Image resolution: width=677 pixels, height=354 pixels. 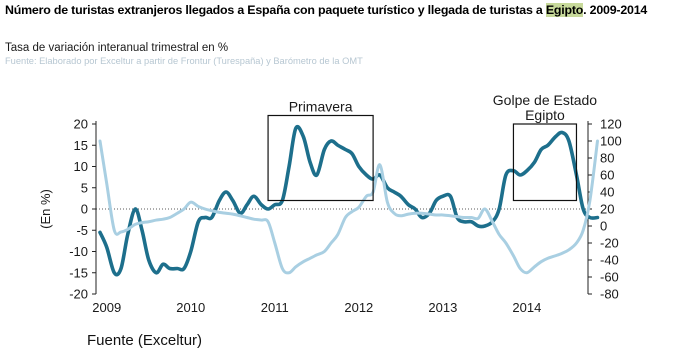 What do you see at coordinates (78, 294) in the screenshot?
I see `y-tick-label: -20` at bounding box center [78, 294].